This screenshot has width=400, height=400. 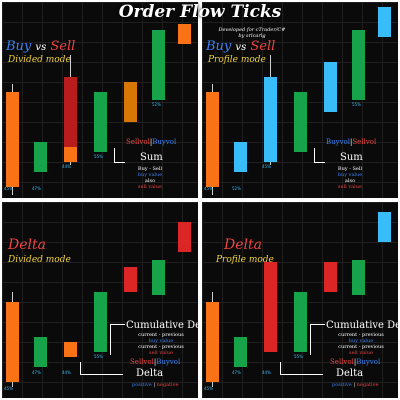 What do you see at coordinates (219, 46) in the screenshot?
I see `title-buy: Buy` at bounding box center [219, 46].